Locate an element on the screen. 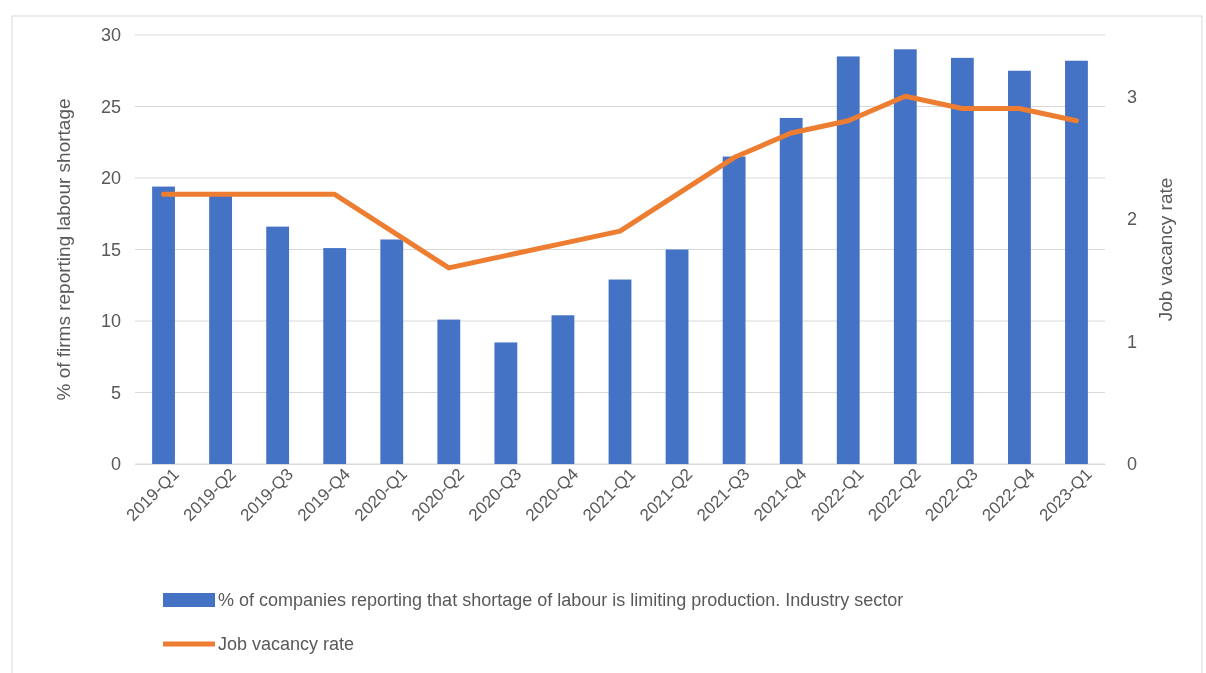 The height and width of the screenshot is (673, 1206). y-tick-label: 30 is located at coordinates (110, 35).